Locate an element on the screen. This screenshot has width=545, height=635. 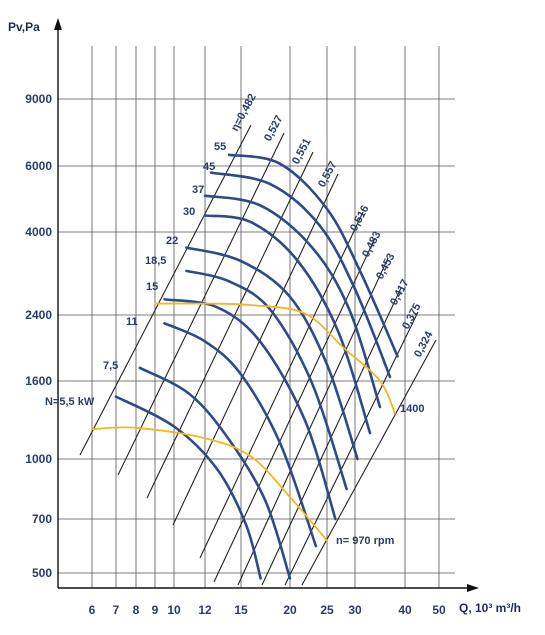
efficiency-label: η=0,482 is located at coordinates (244, 113).